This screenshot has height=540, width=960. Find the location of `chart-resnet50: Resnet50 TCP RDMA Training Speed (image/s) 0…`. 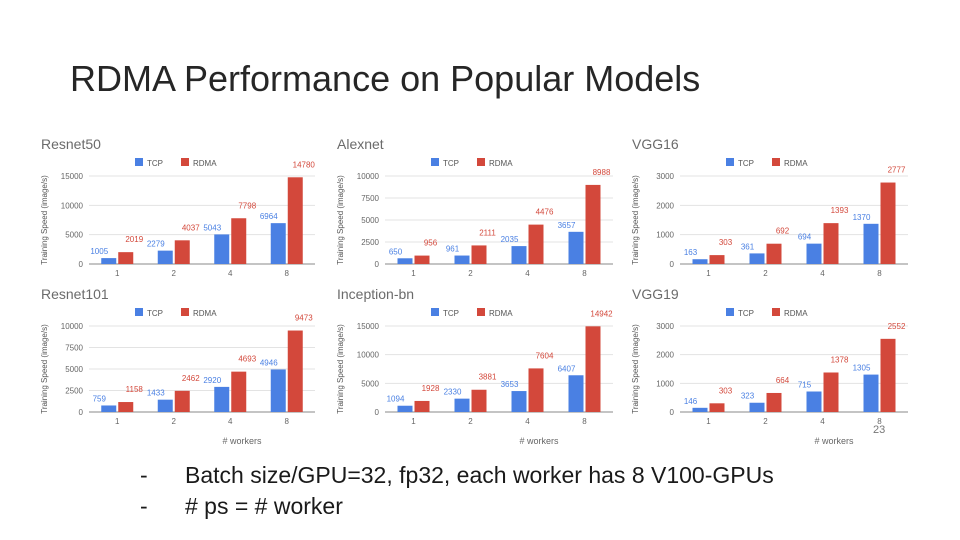

chart-resnet50: Resnet50 TCP RDMA Training Speed (image/s) 0… is located at coordinates (180, 208).